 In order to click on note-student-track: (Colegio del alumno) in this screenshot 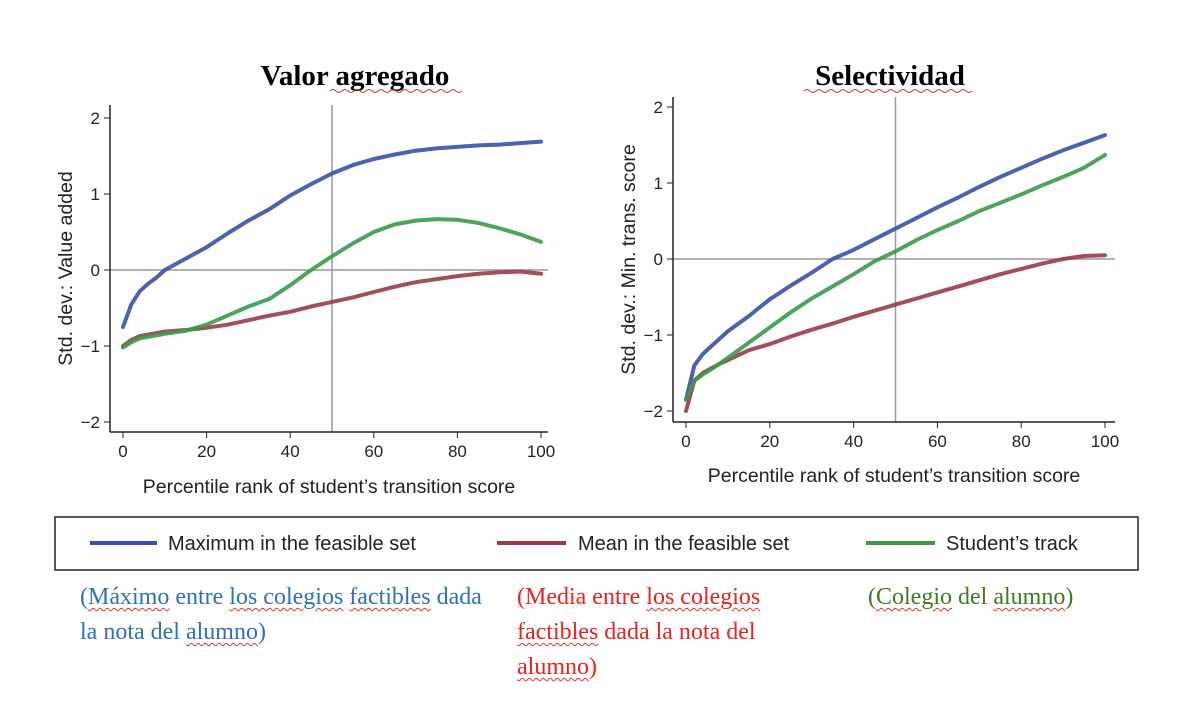, I will do `click(1018, 597)`.